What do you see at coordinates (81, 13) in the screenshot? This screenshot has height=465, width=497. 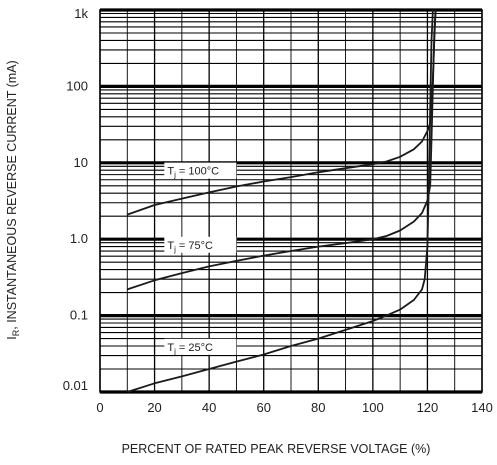 I see `y-tick-label: 1k` at bounding box center [81, 13].